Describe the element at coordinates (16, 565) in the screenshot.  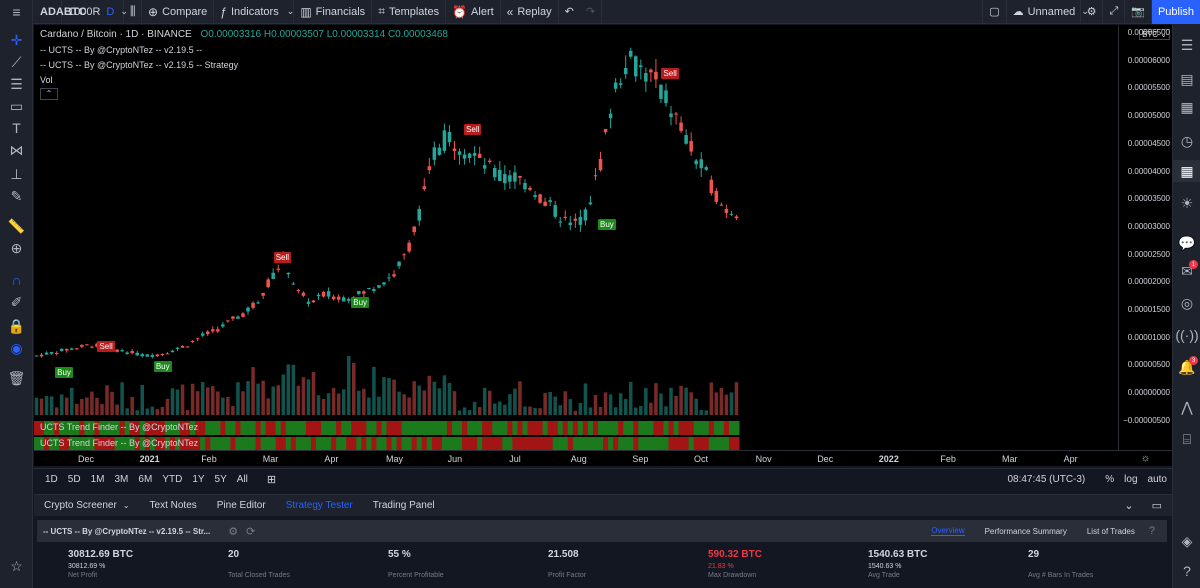
I see `star-icon: ☆` at that location.